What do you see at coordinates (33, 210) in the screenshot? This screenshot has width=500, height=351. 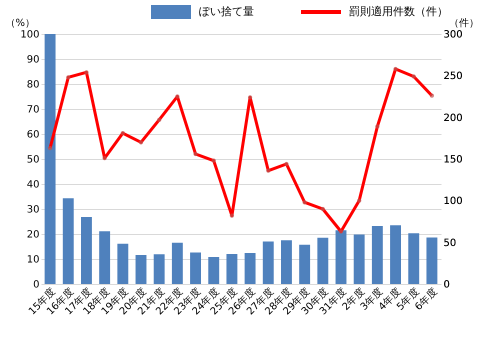 I see `y-tick-label: 30` at bounding box center [33, 210].